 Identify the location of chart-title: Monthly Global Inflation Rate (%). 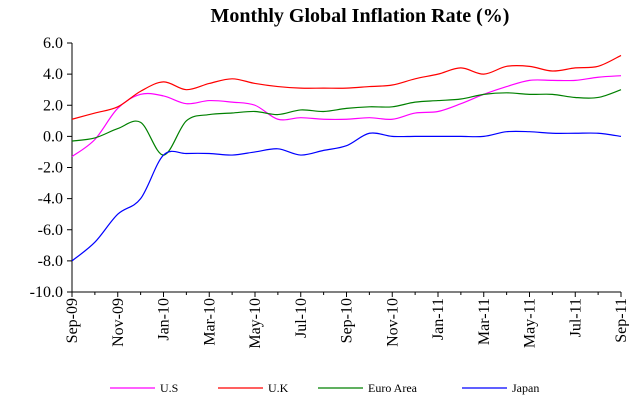
(360, 16).